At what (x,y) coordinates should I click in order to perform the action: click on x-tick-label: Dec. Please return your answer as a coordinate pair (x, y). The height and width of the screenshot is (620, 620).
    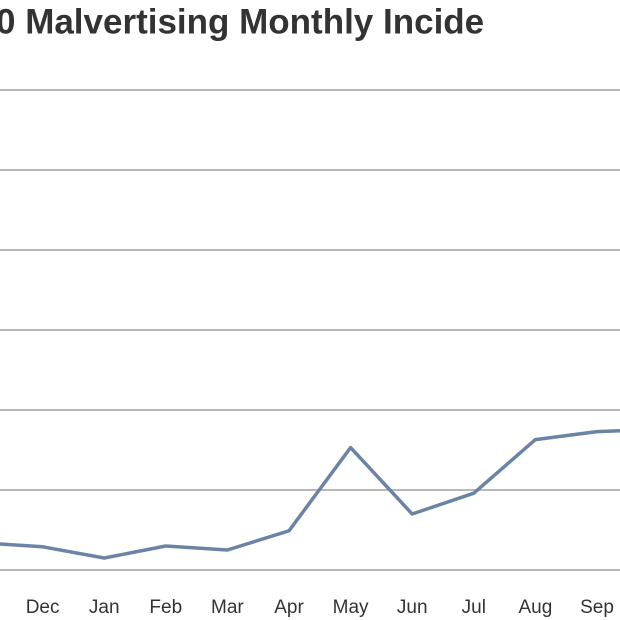
    Looking at the image, I should click on (43, 607).